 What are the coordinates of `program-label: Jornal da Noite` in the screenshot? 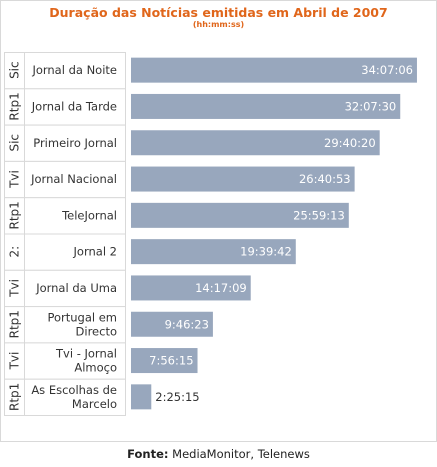 It's located at (74, 70).